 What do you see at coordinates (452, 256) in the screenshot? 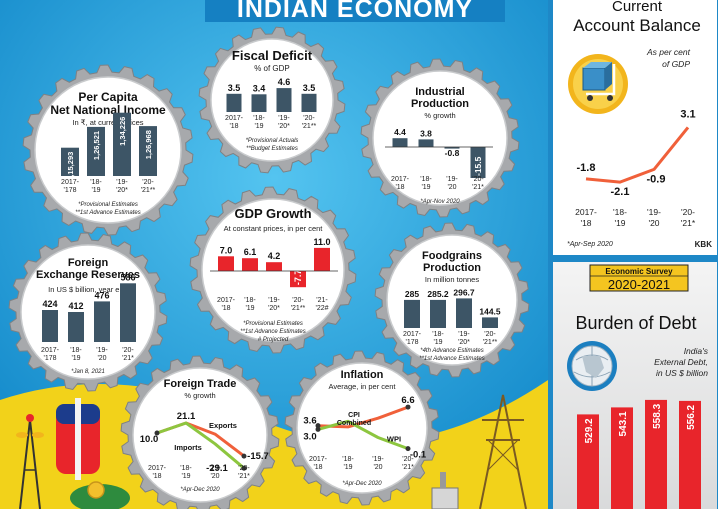
I see `foodgrains-title-1: Foodgrains` at bounding box center [452, 256].